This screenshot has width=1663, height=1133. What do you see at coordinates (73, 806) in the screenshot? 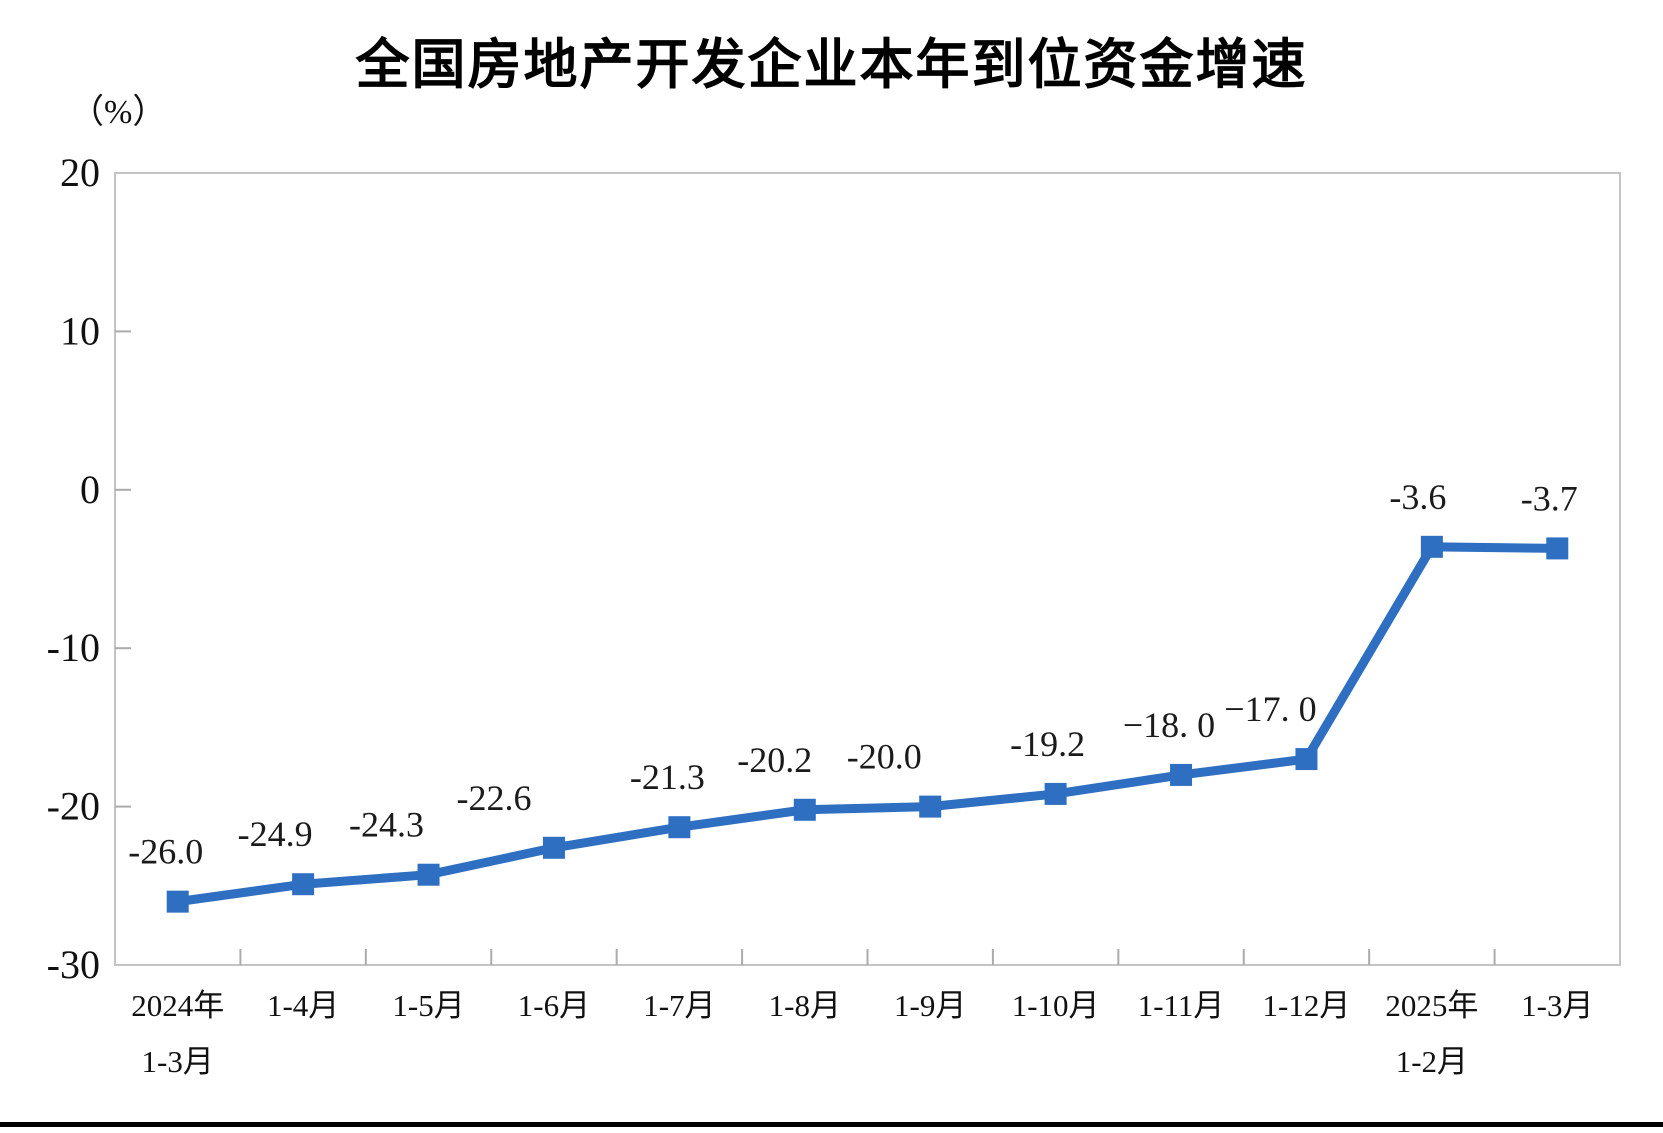
I see `y-axis-tick-label: -20` at bounding box center [73, 806].